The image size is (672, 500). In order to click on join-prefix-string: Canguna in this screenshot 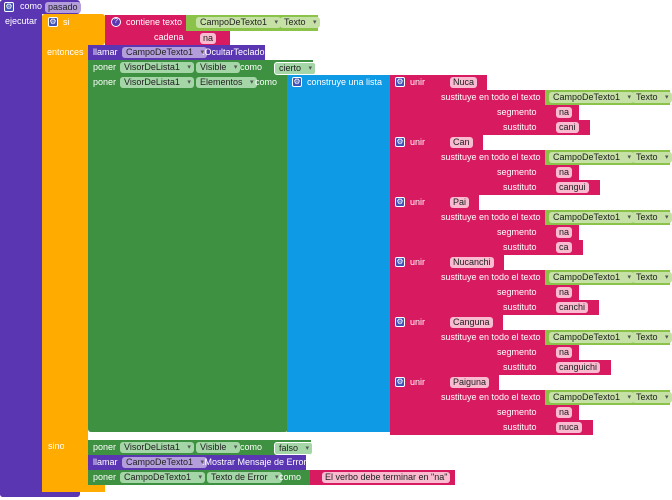, I will do `click(471, 322)`.